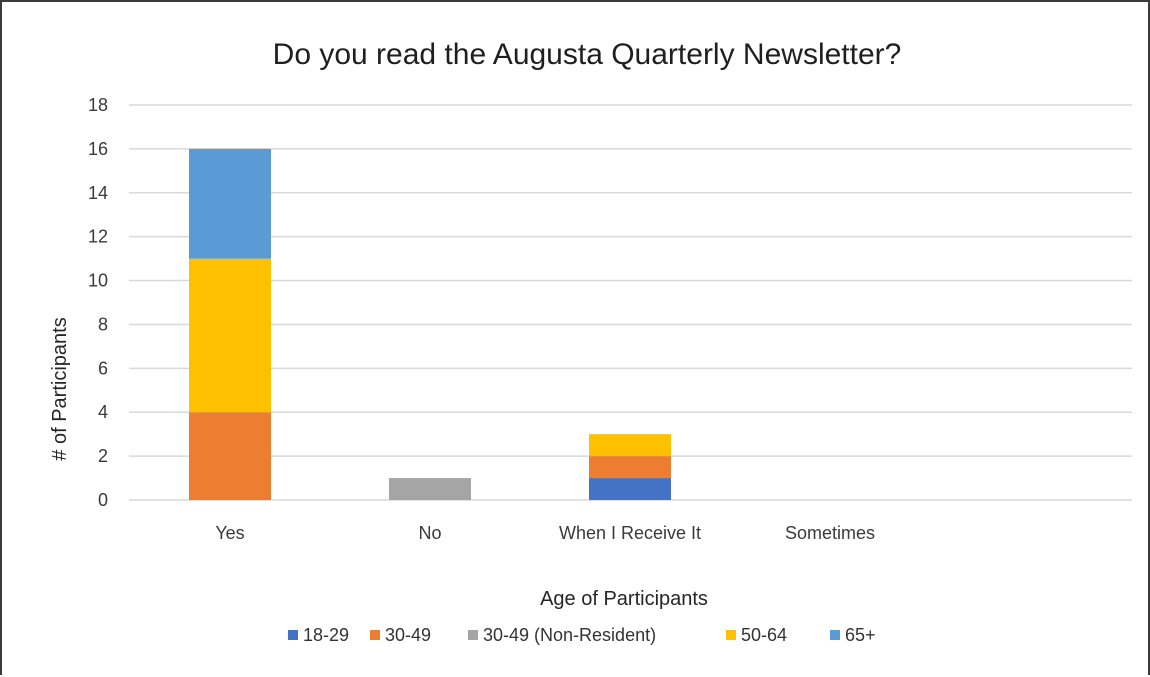 The height and width of the screenshot is (677, 1150). I want to click on x-axis-label: Age of Participants, so click(624, 599).